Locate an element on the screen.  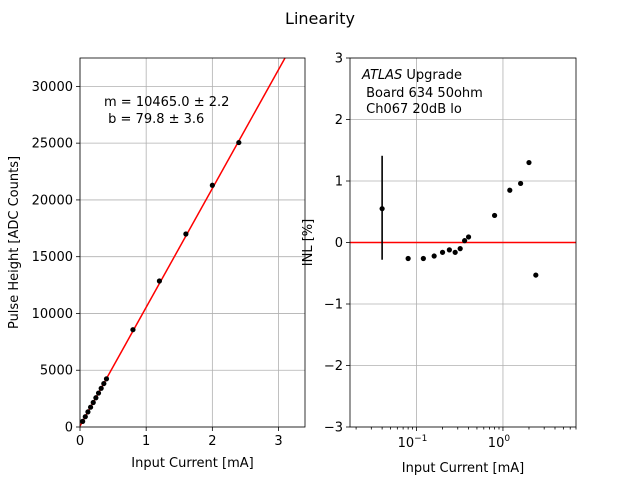
y-tick-label: −3 is located at coordinates (333, 428).